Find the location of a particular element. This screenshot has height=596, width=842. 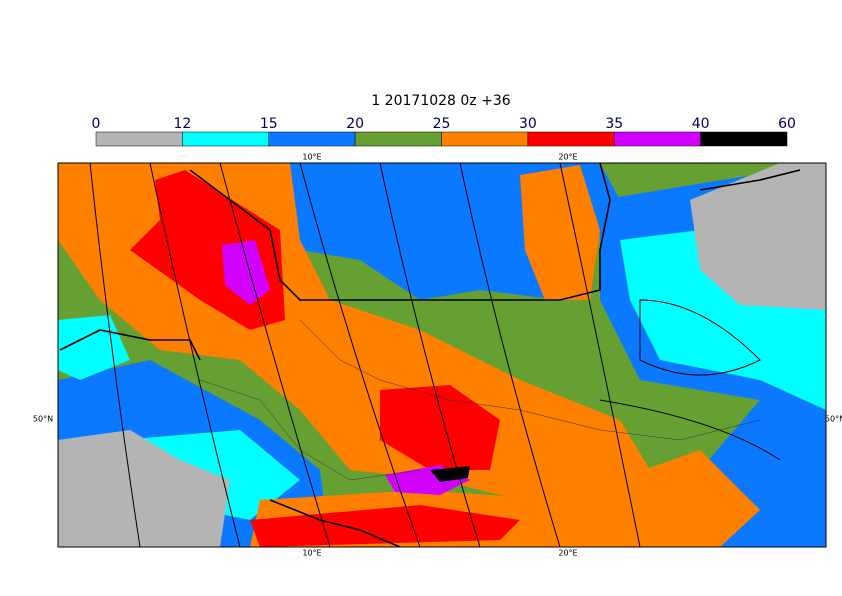

colorbar-label: 35 is located at coordinates (614, 124).